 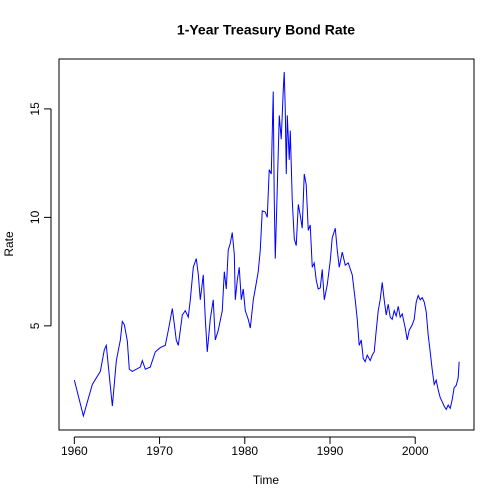 I want to click on y-axis-label: Rate, so click(x=9, y=244).